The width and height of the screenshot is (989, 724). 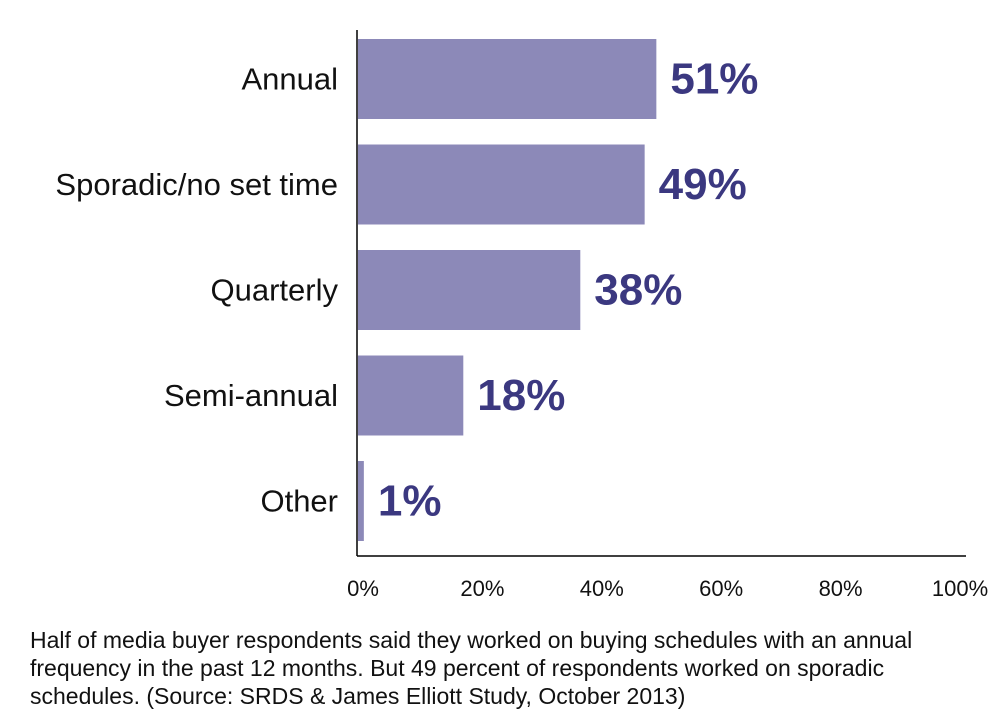 What do you see at coordinates (521, 395) in the screenshot?
I see `value-label-semi-annual: 18%` at bounding box center [521, 395].